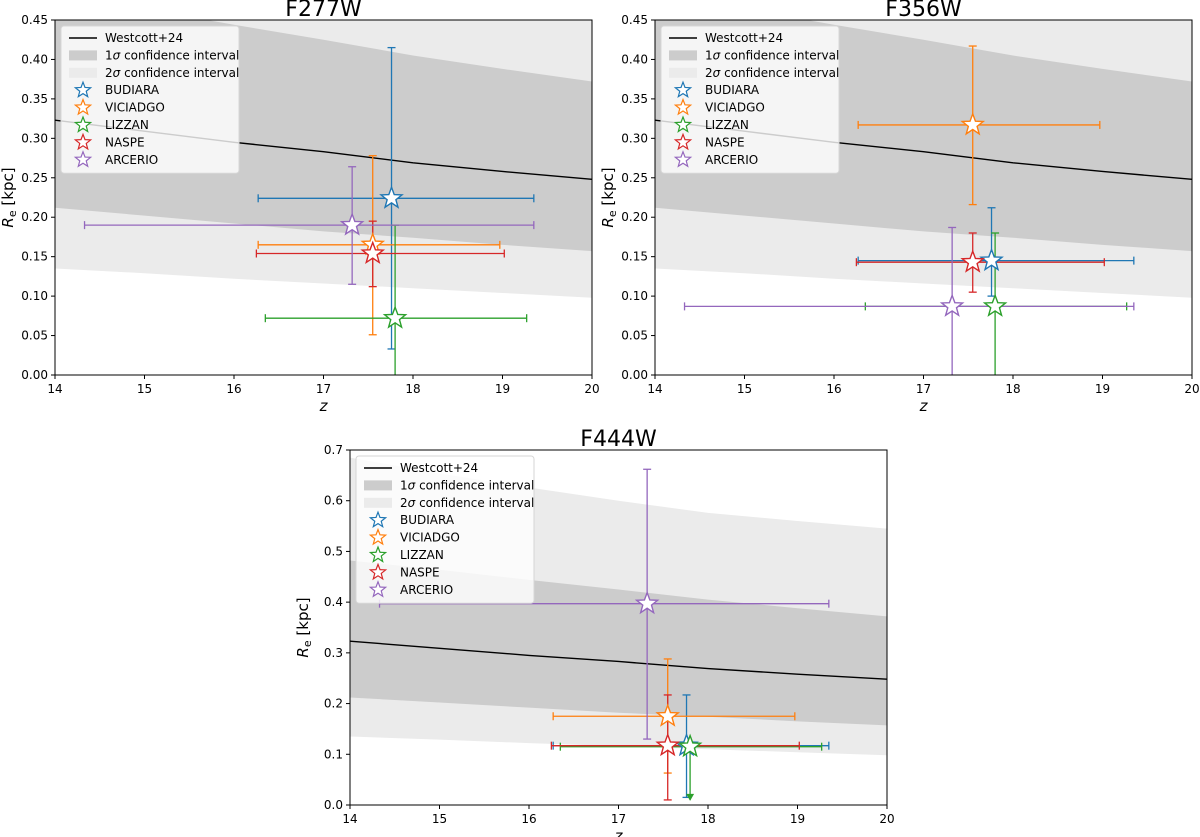 The width and height of the screenshot is (1200, 837). What do you see at coordinates (333, 602) in the screenshot?
I see `y-tick-label: 0.4` at bounding box center [333, 602].